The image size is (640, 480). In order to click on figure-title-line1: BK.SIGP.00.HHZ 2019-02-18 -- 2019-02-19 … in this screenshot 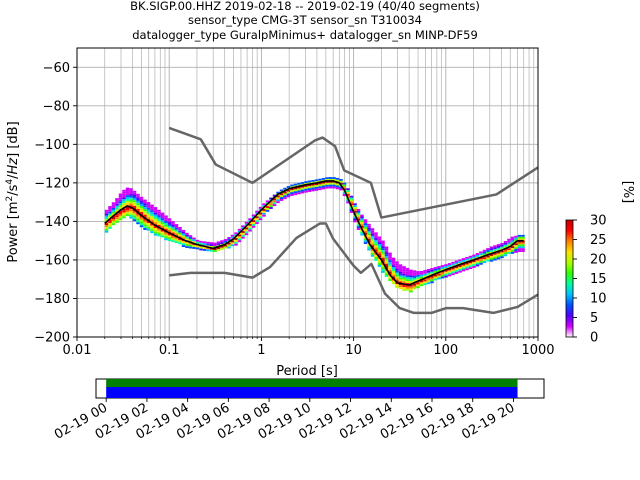, I will do `click(305, 6)`.